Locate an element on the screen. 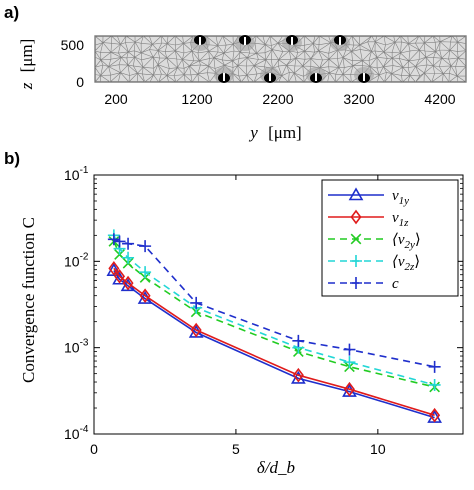 This screenshot has height=490, width=474. legend: v1y v1z ⟨v2y⟩ ⟨v2z⟩ c is located at coordinates (390, 238).